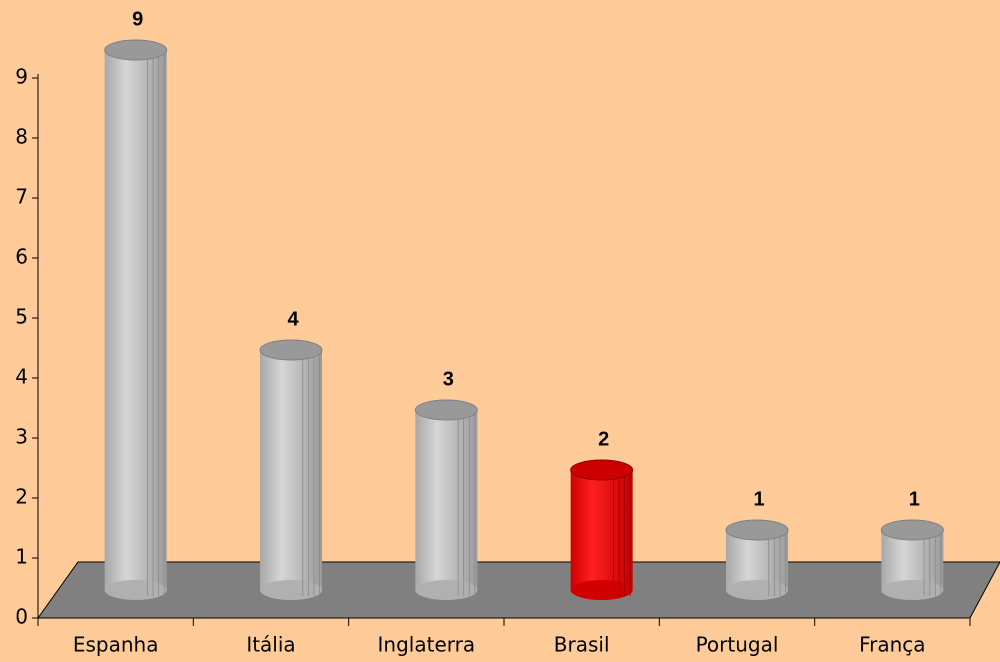  I want to click on floor, so click(518, 590).